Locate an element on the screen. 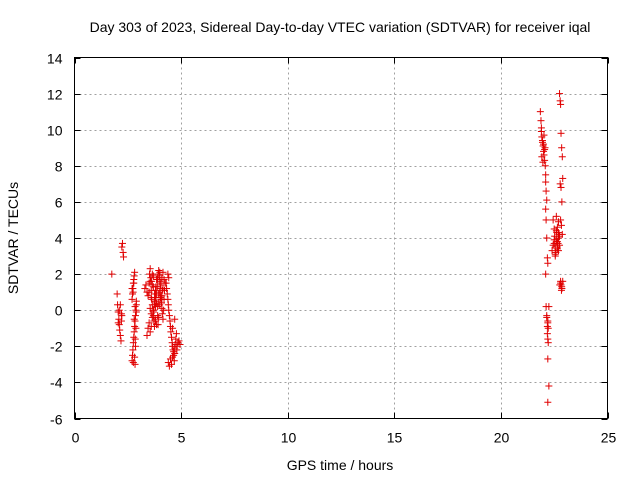 Image resolution: width=640 pixels, height=480 pixels. x-tick-label: 5 is located at coordinates (182, 438).